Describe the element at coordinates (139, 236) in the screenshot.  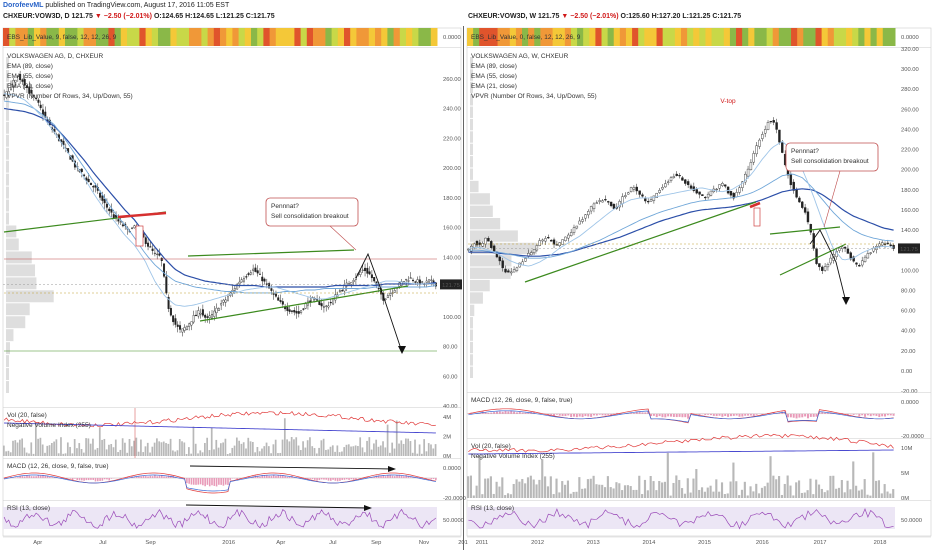
I see `gap-marker-box` at that location.